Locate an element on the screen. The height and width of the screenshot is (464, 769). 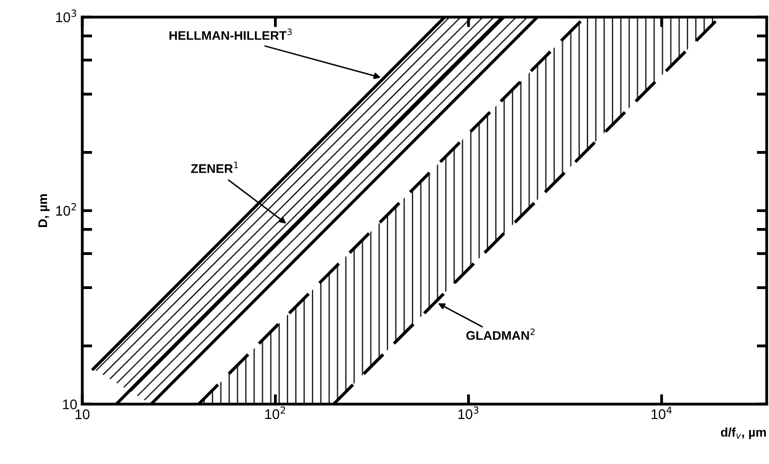
x-tick-label: 10$^{3}$ is located at coordinates (468, 413).